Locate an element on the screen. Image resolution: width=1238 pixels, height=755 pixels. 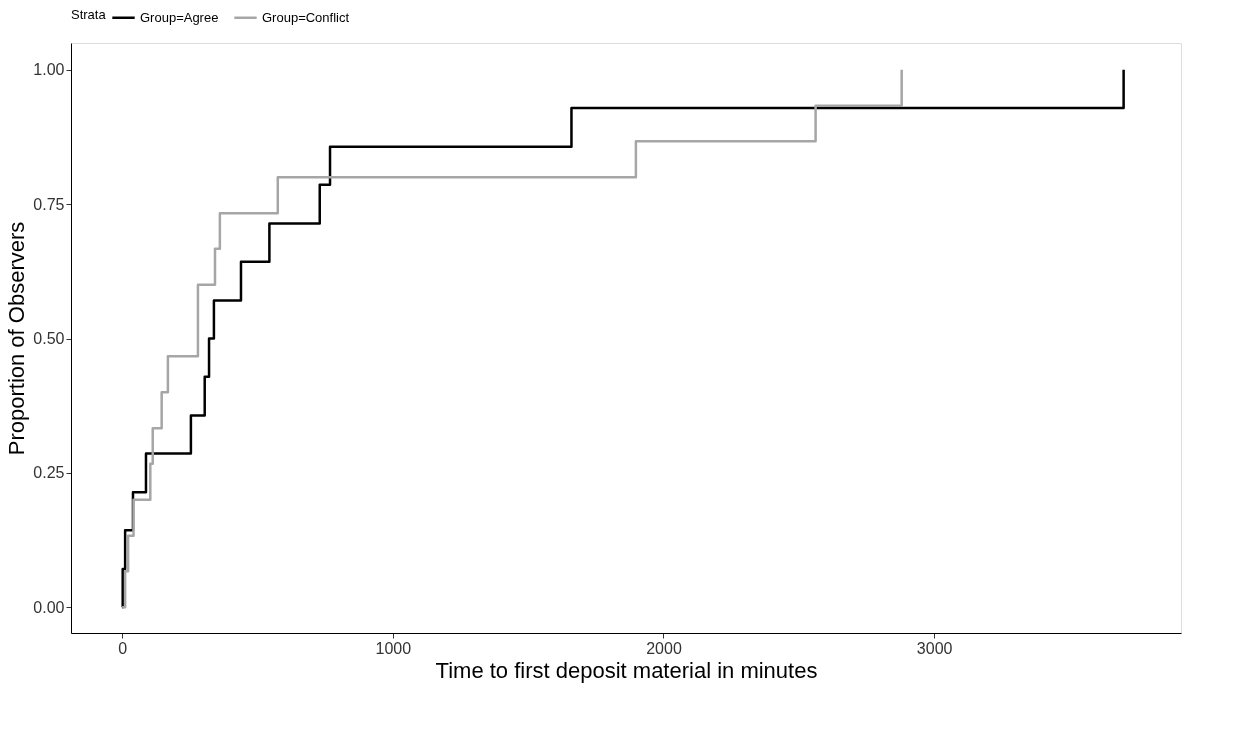
x-tick-label: 1000 is located at coordinates (393, 648).